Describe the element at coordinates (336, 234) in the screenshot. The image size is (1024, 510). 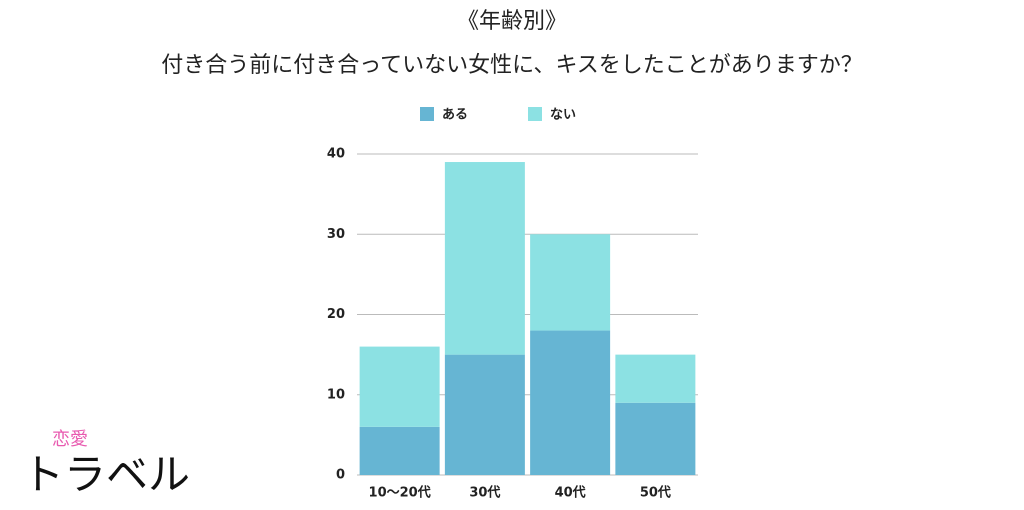
I see `y-tick-label: 30` at that location.